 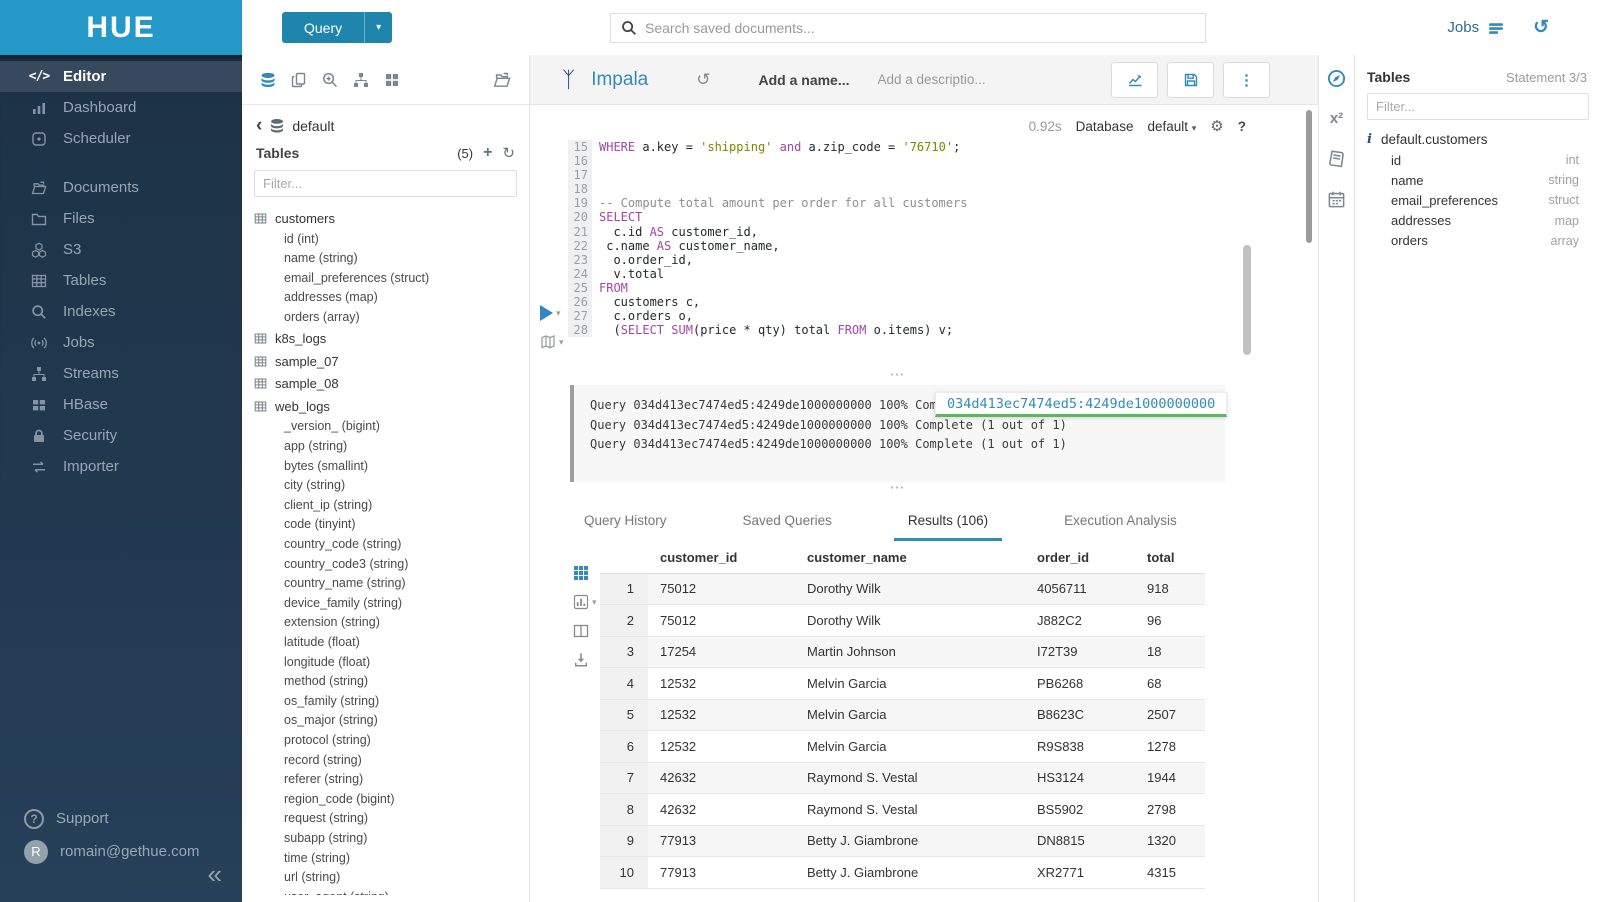 I want to click on tree-column: record (string), so click(x=323, y=759).